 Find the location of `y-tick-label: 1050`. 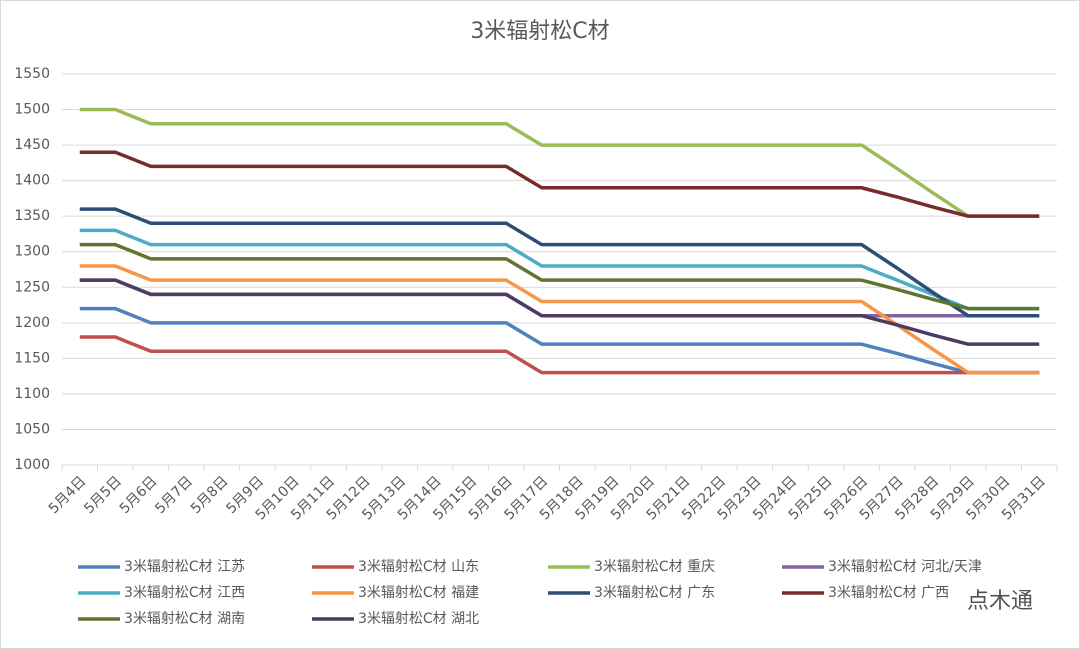

y-tick-label: 1050 is located at coordinates (32, 429).